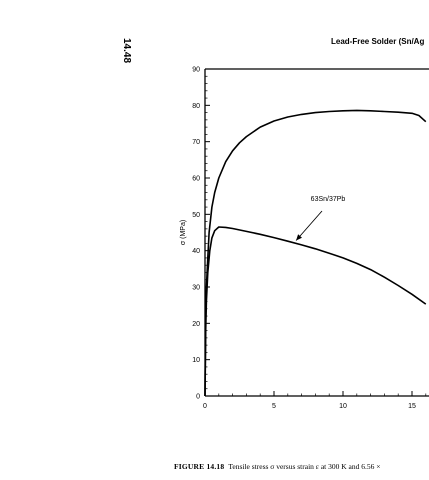 The image size is (429, 480). I want to click on running-header: Lead-Free Solder (Sn/Ag, so click(378, 41).